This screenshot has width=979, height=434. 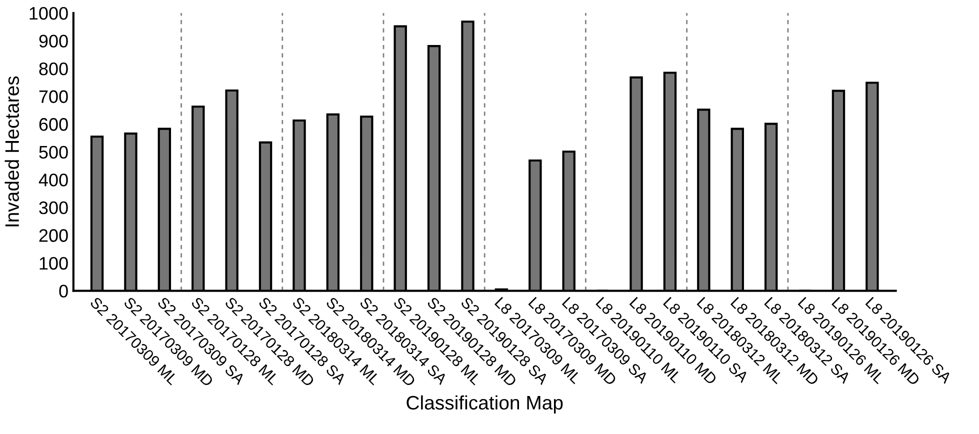 What do you see at coordinates (53, 41) in the screenshot?
I see `y-tick-label: 900` at bounding box center [53, 41].